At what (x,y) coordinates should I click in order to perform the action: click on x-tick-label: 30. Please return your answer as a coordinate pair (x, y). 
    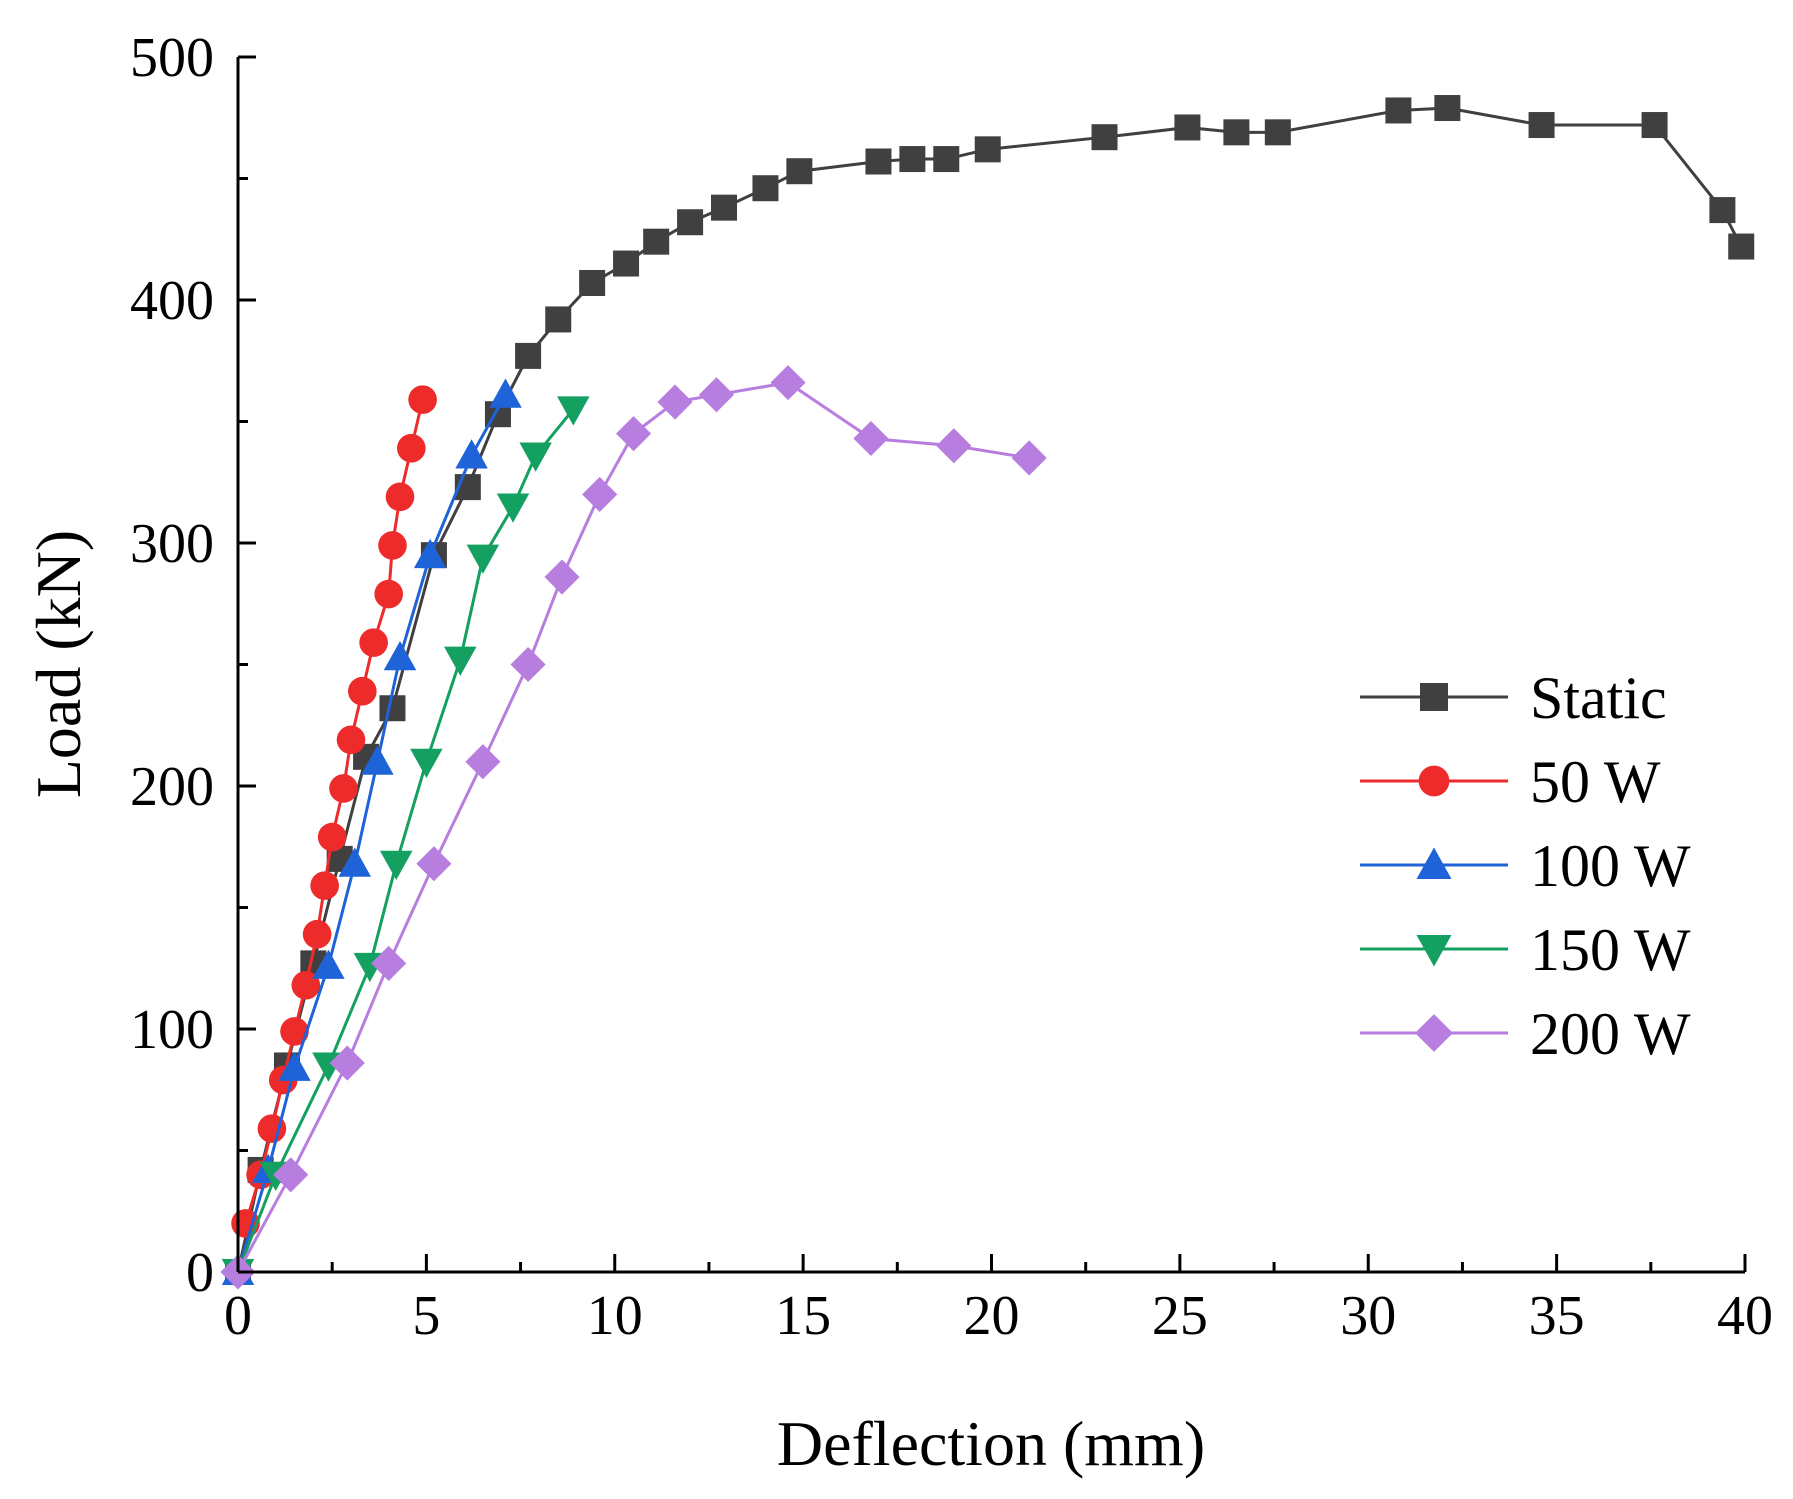
    Looking at the image, I should click on (1368, 1316).